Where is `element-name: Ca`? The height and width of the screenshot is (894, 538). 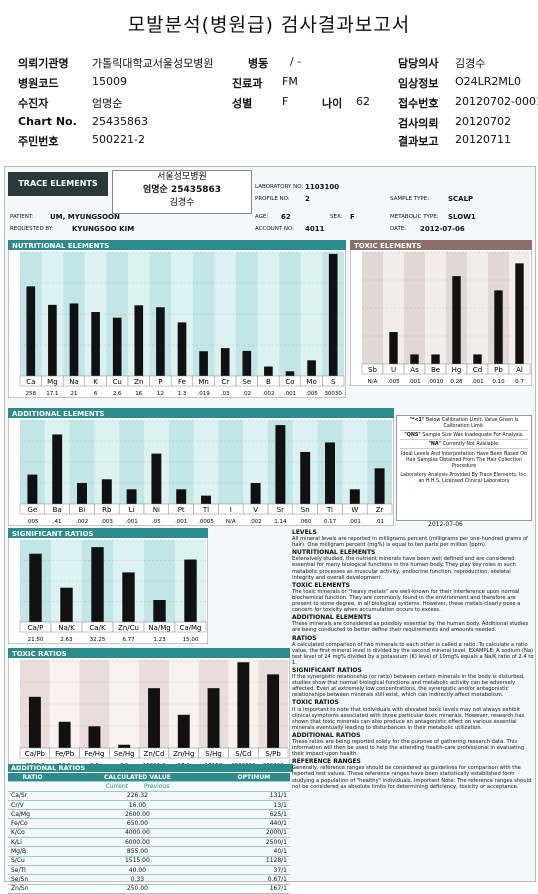
element-name: Ca is located at coordinates (30, 382).